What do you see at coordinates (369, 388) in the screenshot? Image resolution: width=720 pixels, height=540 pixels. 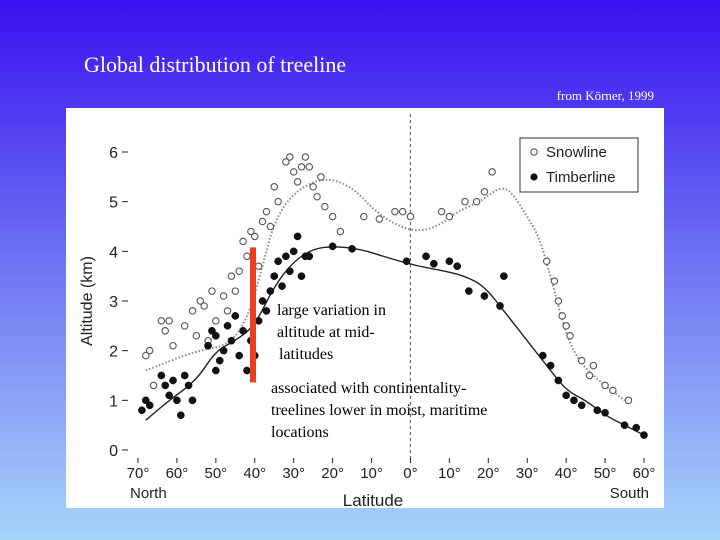 I see `annotation-continentality-line-1: associated with continentality-` at bounding box center [369, 388].